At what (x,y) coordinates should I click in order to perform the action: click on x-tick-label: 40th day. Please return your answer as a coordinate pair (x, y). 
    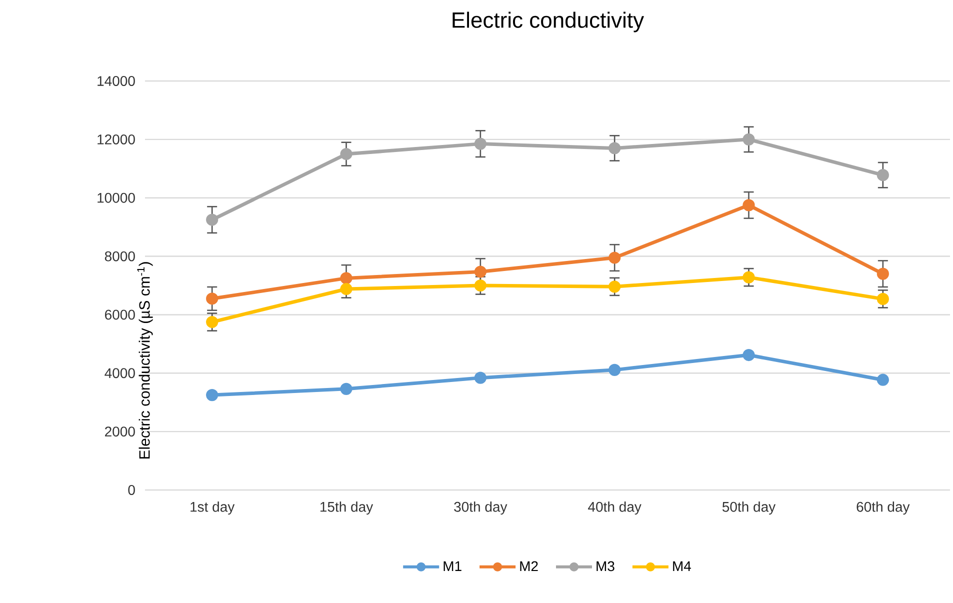
    Looking at the image, I should click on (615, 508).